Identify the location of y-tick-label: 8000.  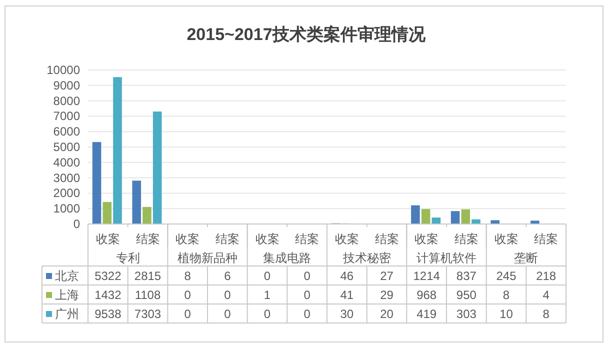
(66, 101).